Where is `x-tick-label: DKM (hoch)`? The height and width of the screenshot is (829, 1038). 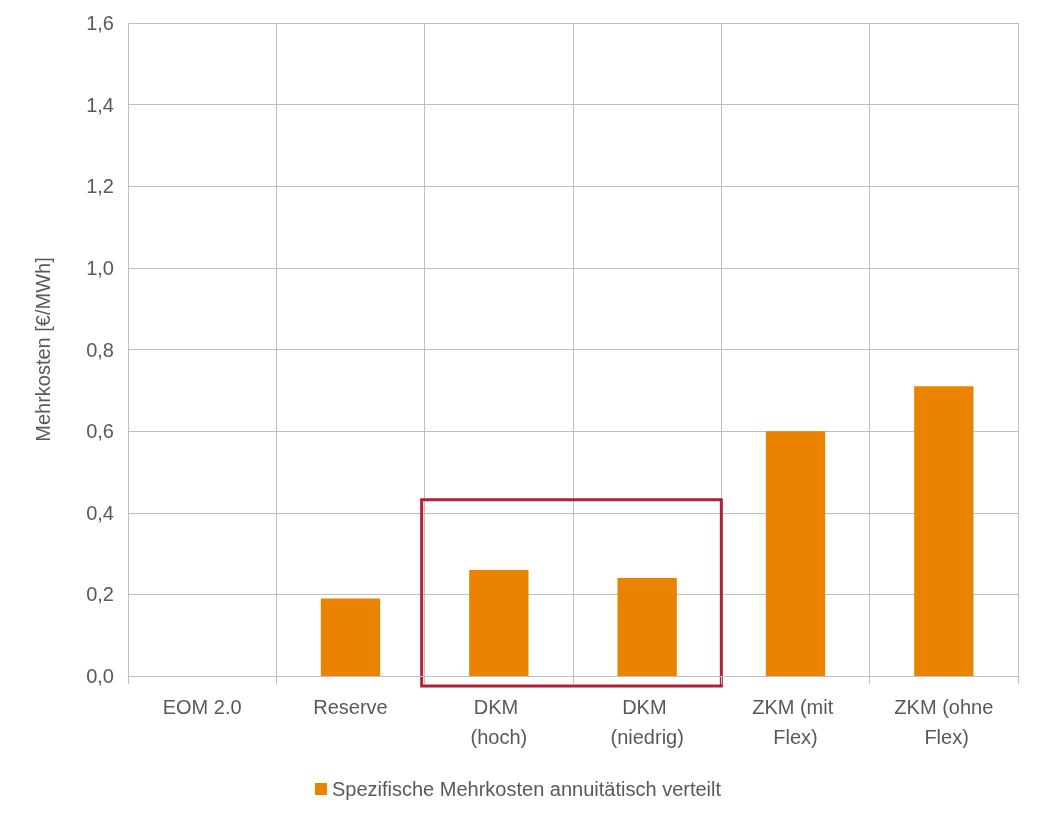
x-tick-label: DKM (hoch) is located at coordinates (499, 722).